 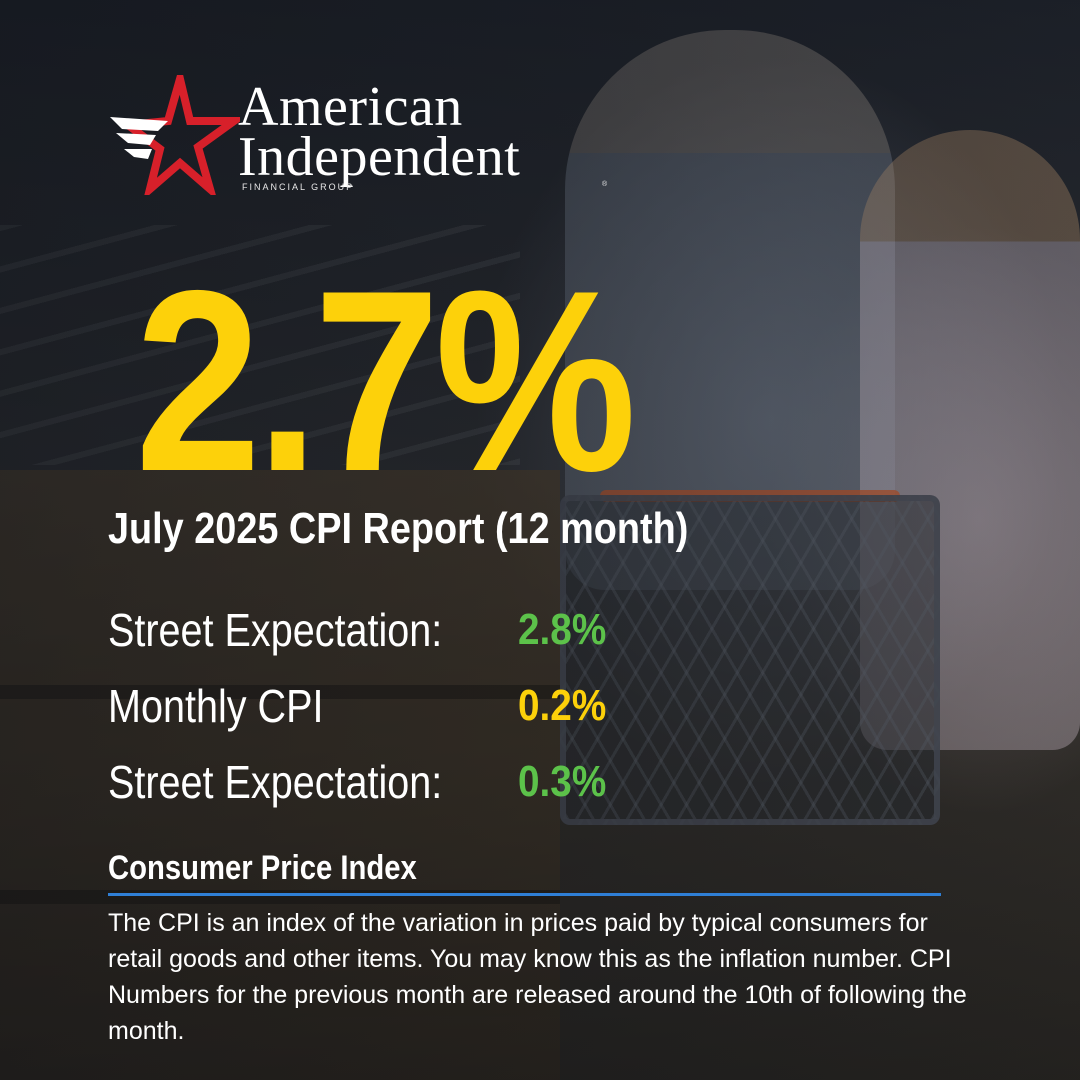 I want to click on stat-value: 2.8%, so click(x=562, y=629).